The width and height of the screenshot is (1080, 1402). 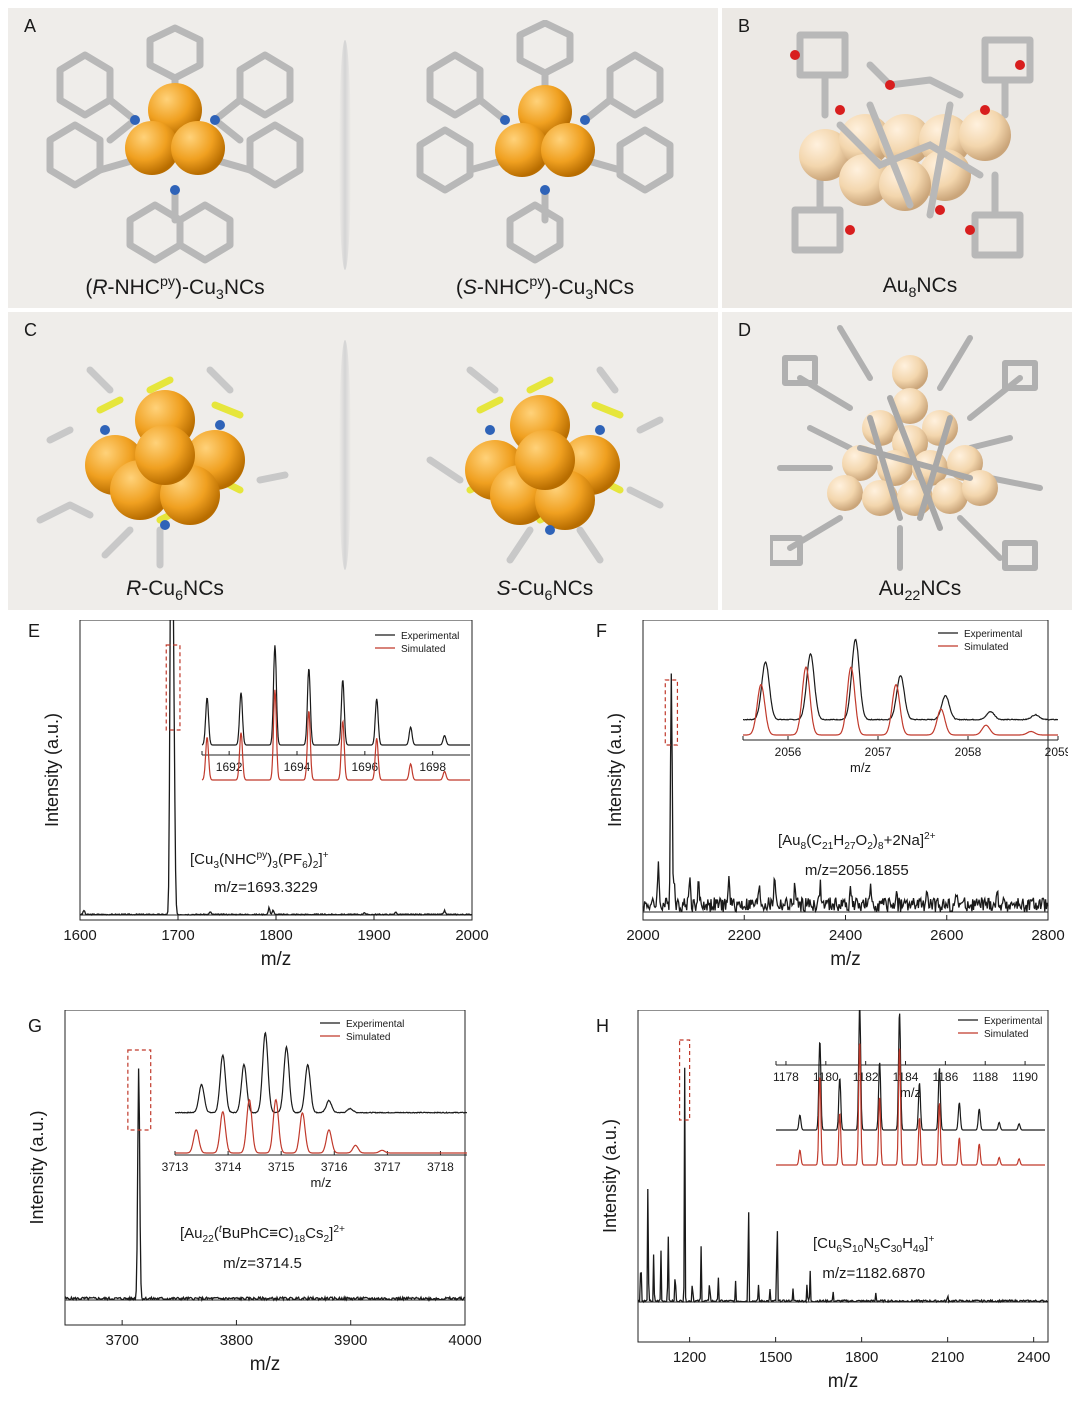 What do you see at coordinates (345, 455) in the screenshot?
I see `mirror-plane-c` at bounding box center [345, 455].